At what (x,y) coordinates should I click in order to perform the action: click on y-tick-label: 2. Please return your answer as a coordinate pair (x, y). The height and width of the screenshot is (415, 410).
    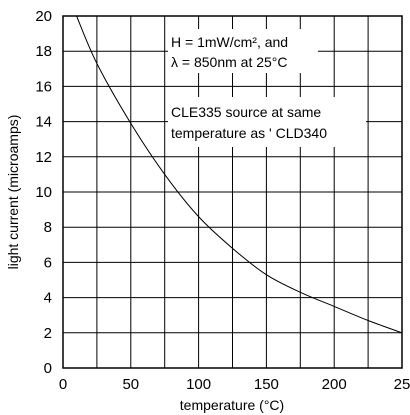
    Looking at the image, I should click on (48, 333).